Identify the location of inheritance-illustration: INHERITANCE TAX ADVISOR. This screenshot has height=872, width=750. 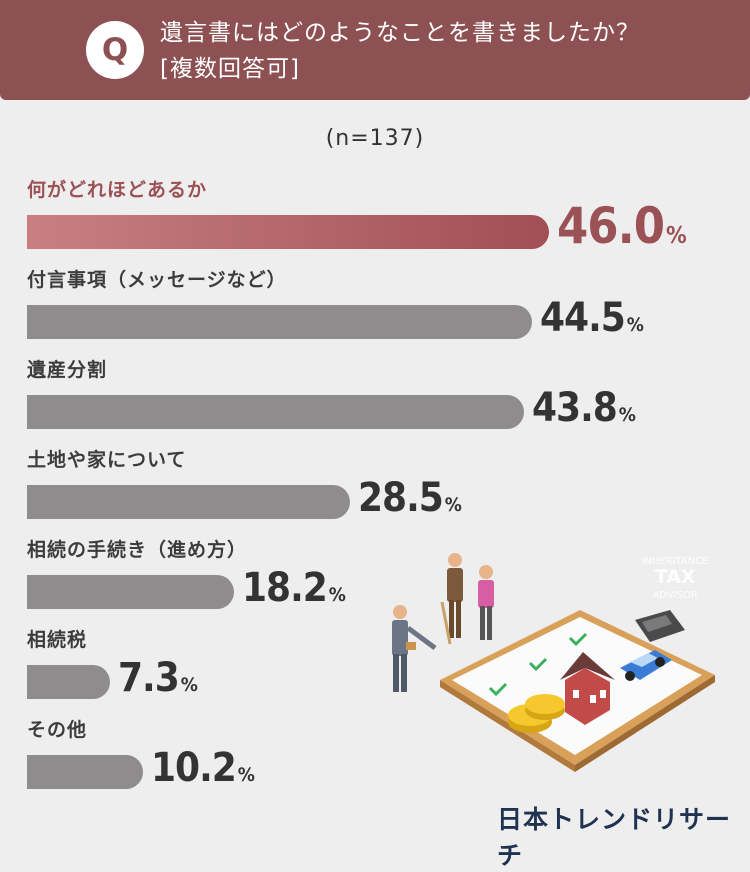
(553, 662).